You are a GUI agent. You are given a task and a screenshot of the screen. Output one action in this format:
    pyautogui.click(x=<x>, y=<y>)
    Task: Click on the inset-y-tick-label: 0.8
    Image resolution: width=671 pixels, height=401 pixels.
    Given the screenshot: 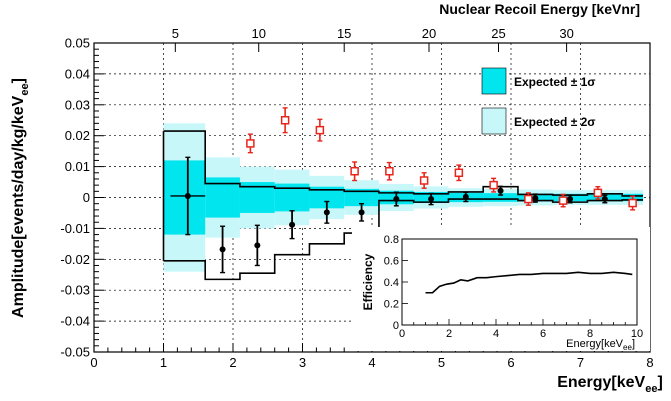 What is the action you would take?
    pyautogui.click(x=391, y=240)
    